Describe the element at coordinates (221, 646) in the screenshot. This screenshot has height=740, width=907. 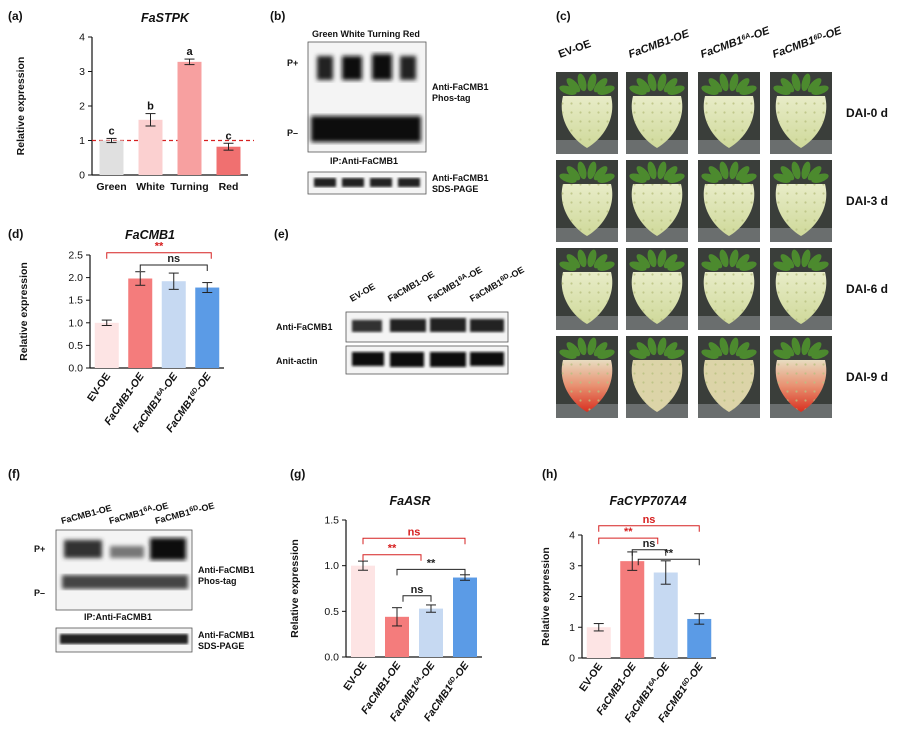
I see `f-sdspage-label: SDS-PAGE` at that location.